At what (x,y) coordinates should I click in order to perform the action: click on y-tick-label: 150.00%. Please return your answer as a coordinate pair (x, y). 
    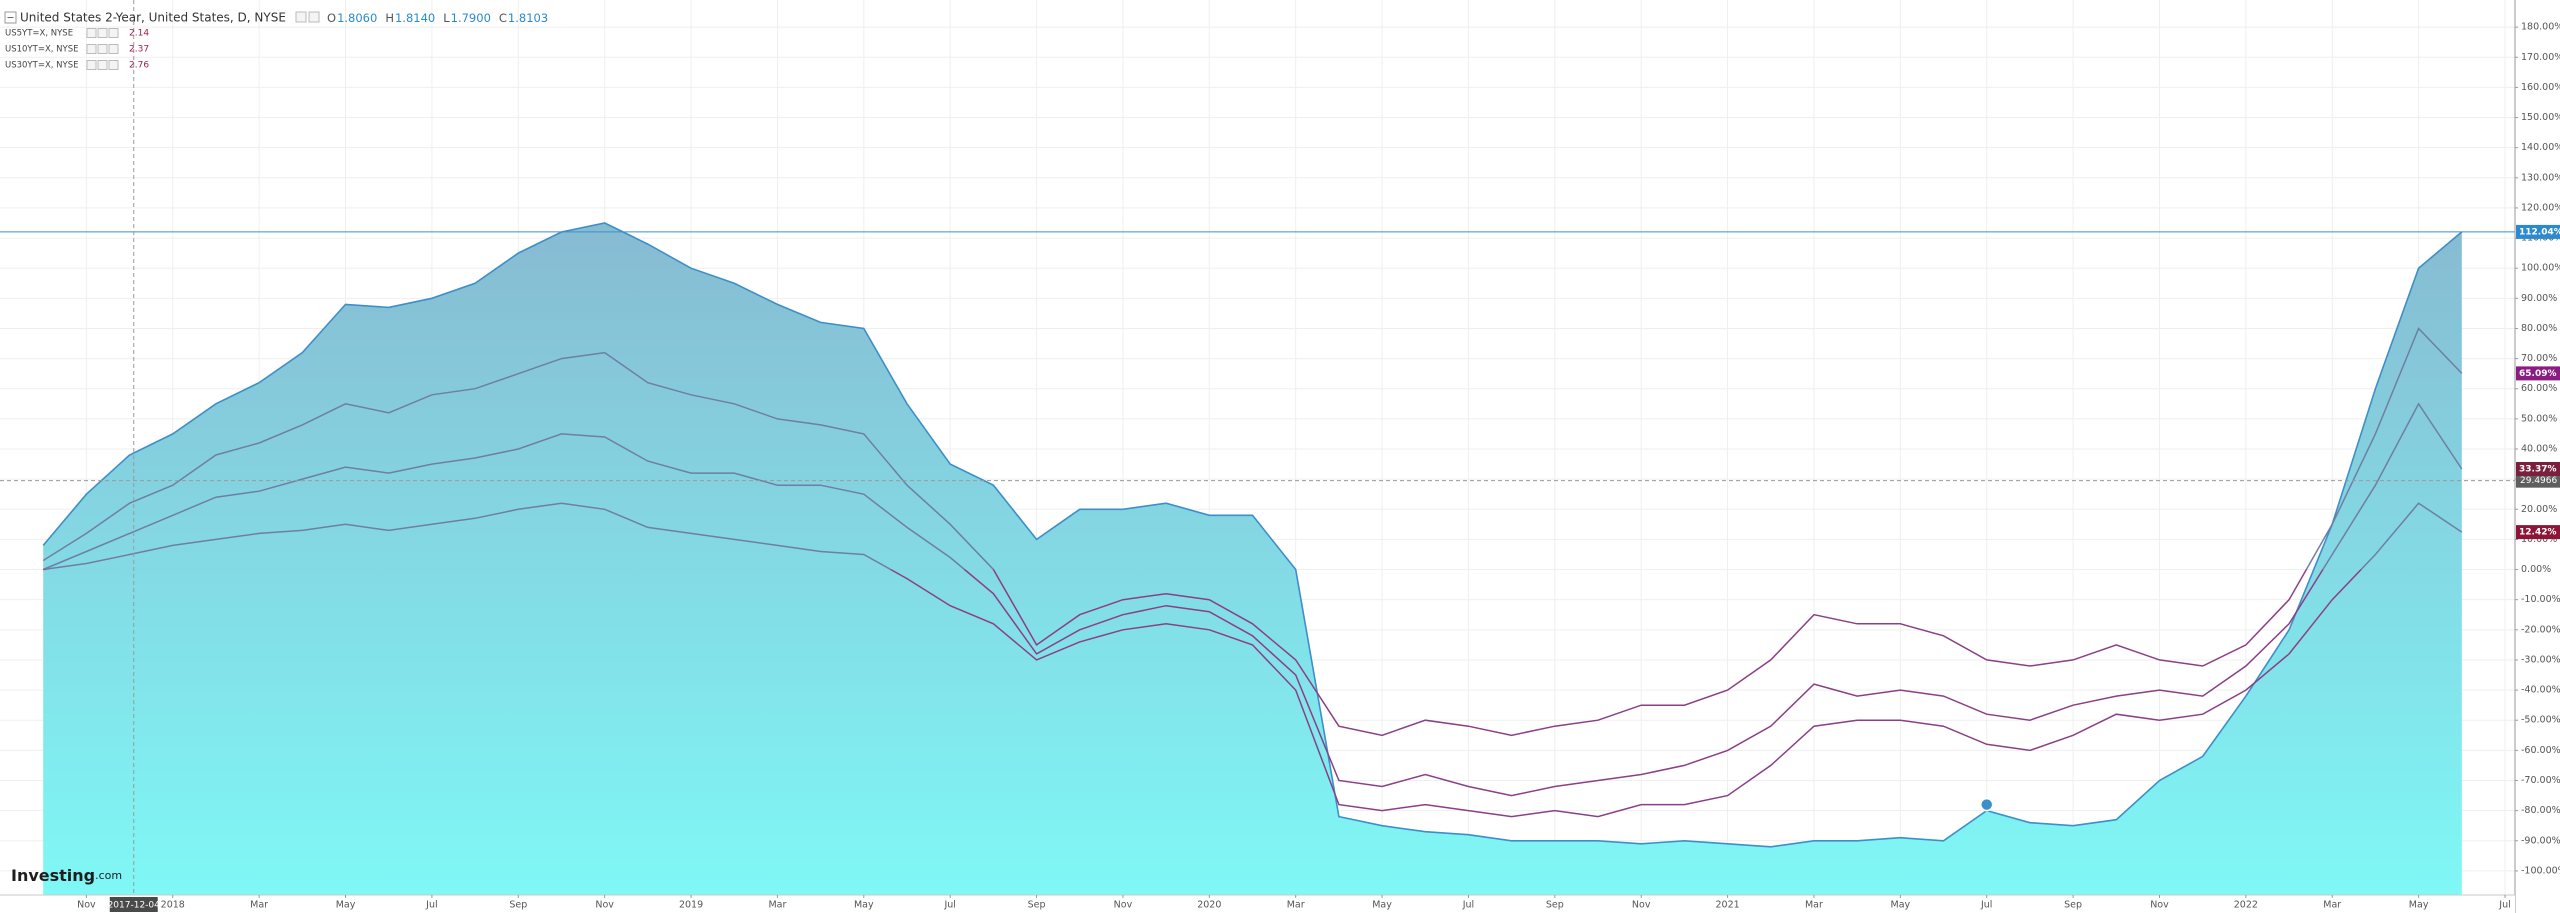
    Looking at the image, I should click on (2540, 117).